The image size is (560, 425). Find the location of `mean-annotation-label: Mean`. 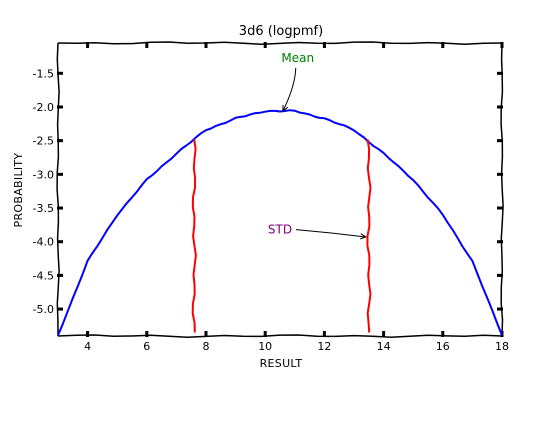

mean-annotation-label: Mean is located at coordinates (297, 58).